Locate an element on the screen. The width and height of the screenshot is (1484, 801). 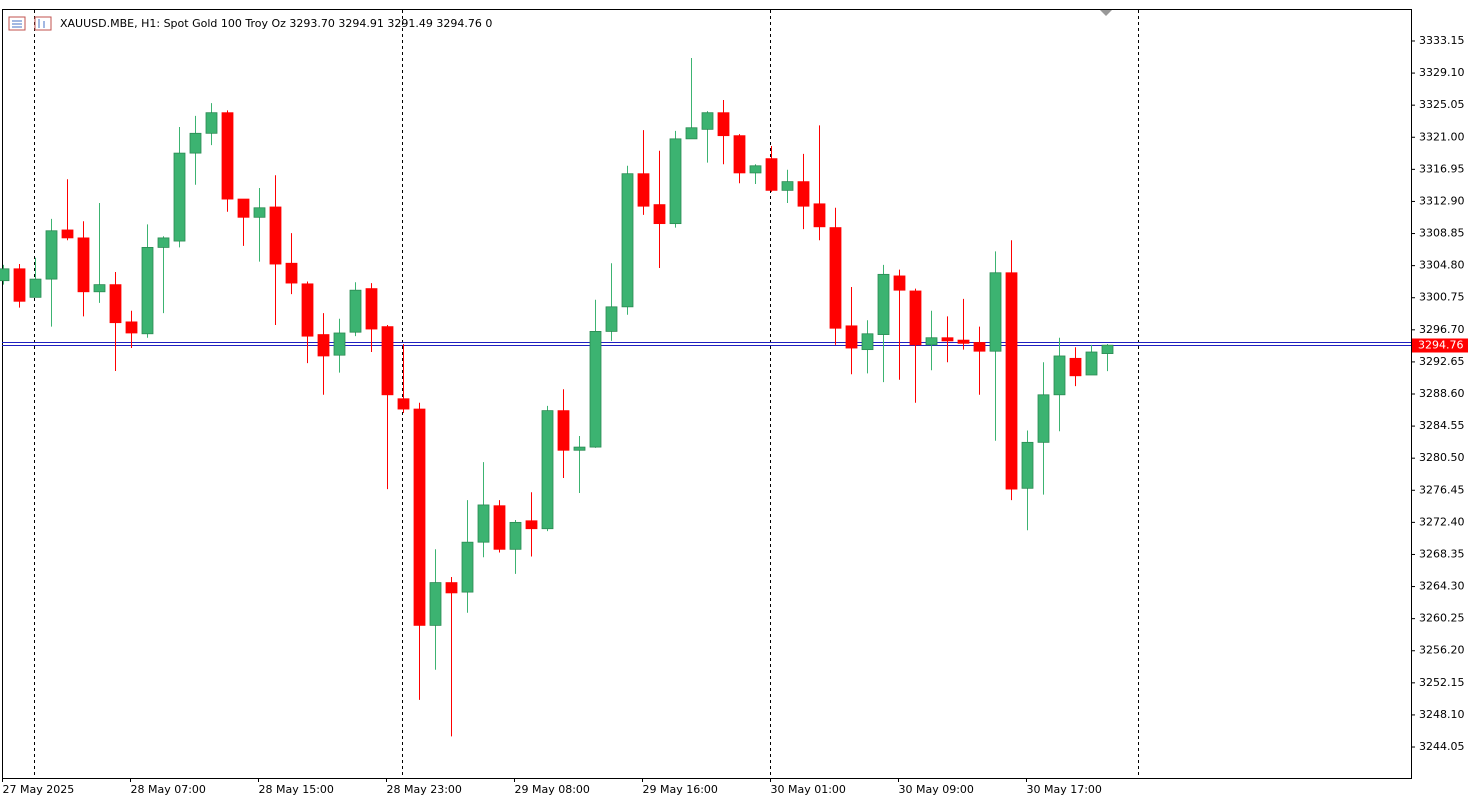
x-tick-label: 30 May 01:00 is located at coordinates (808, 789).